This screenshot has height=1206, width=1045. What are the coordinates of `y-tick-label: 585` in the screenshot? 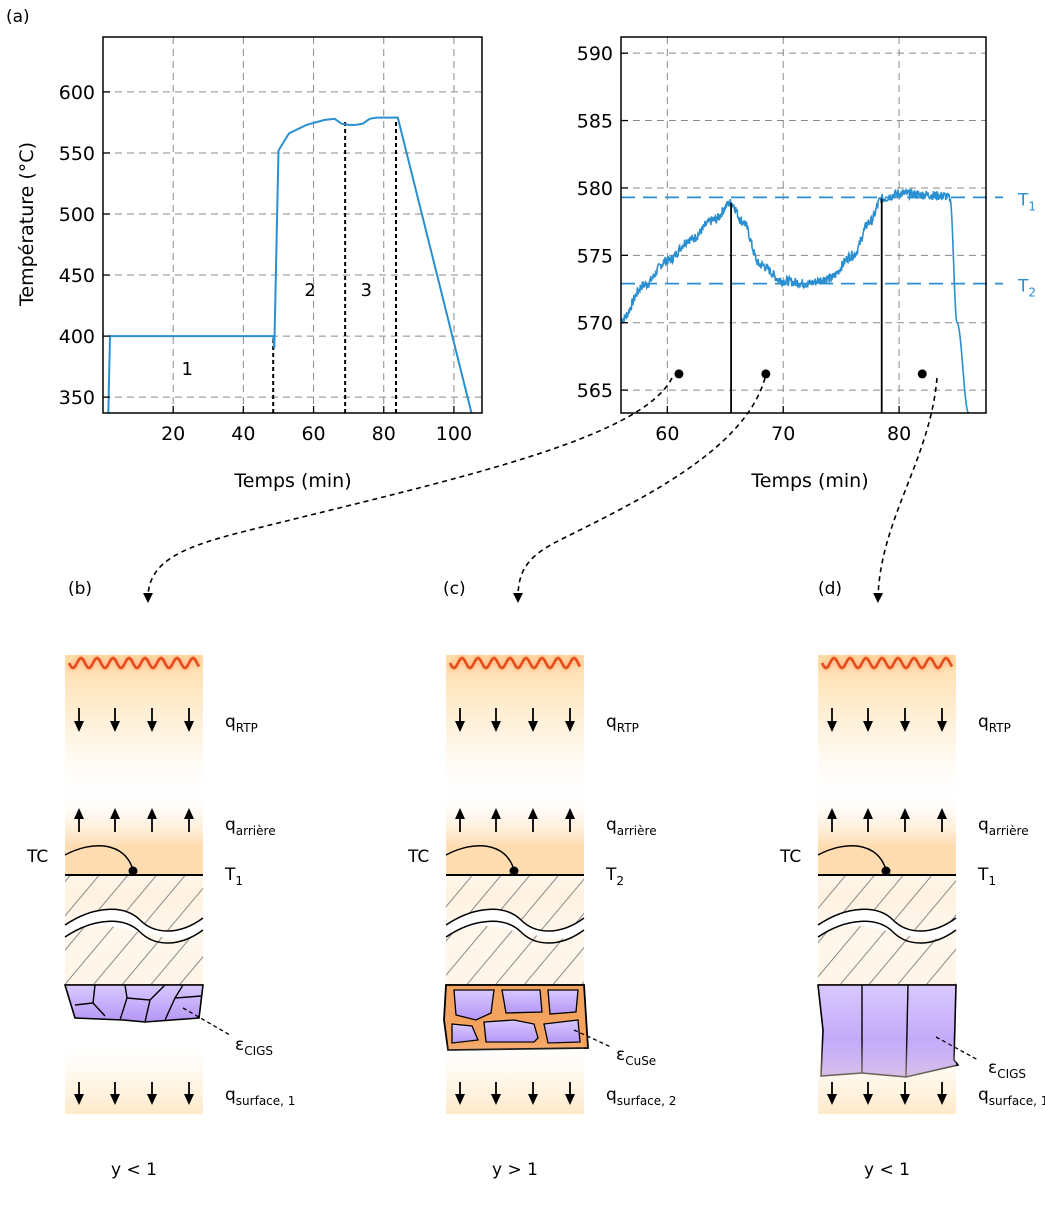 It's located at (595, 122).